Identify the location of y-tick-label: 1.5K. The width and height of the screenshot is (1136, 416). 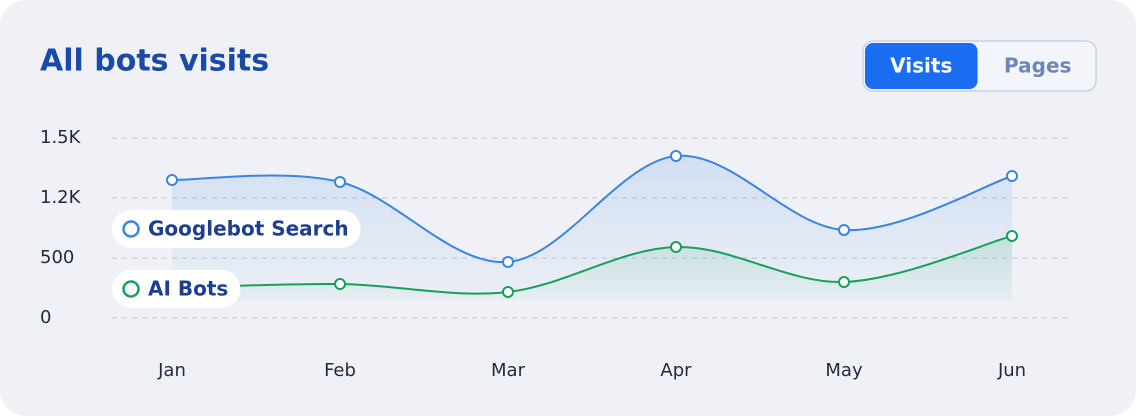
(61, 137).